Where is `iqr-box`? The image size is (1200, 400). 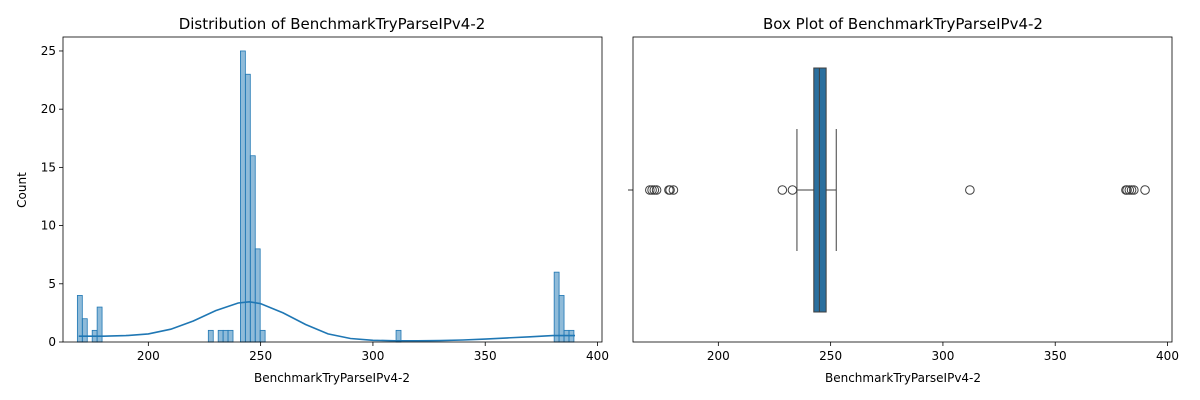 iqr-box is located at coordinates (820, 190).